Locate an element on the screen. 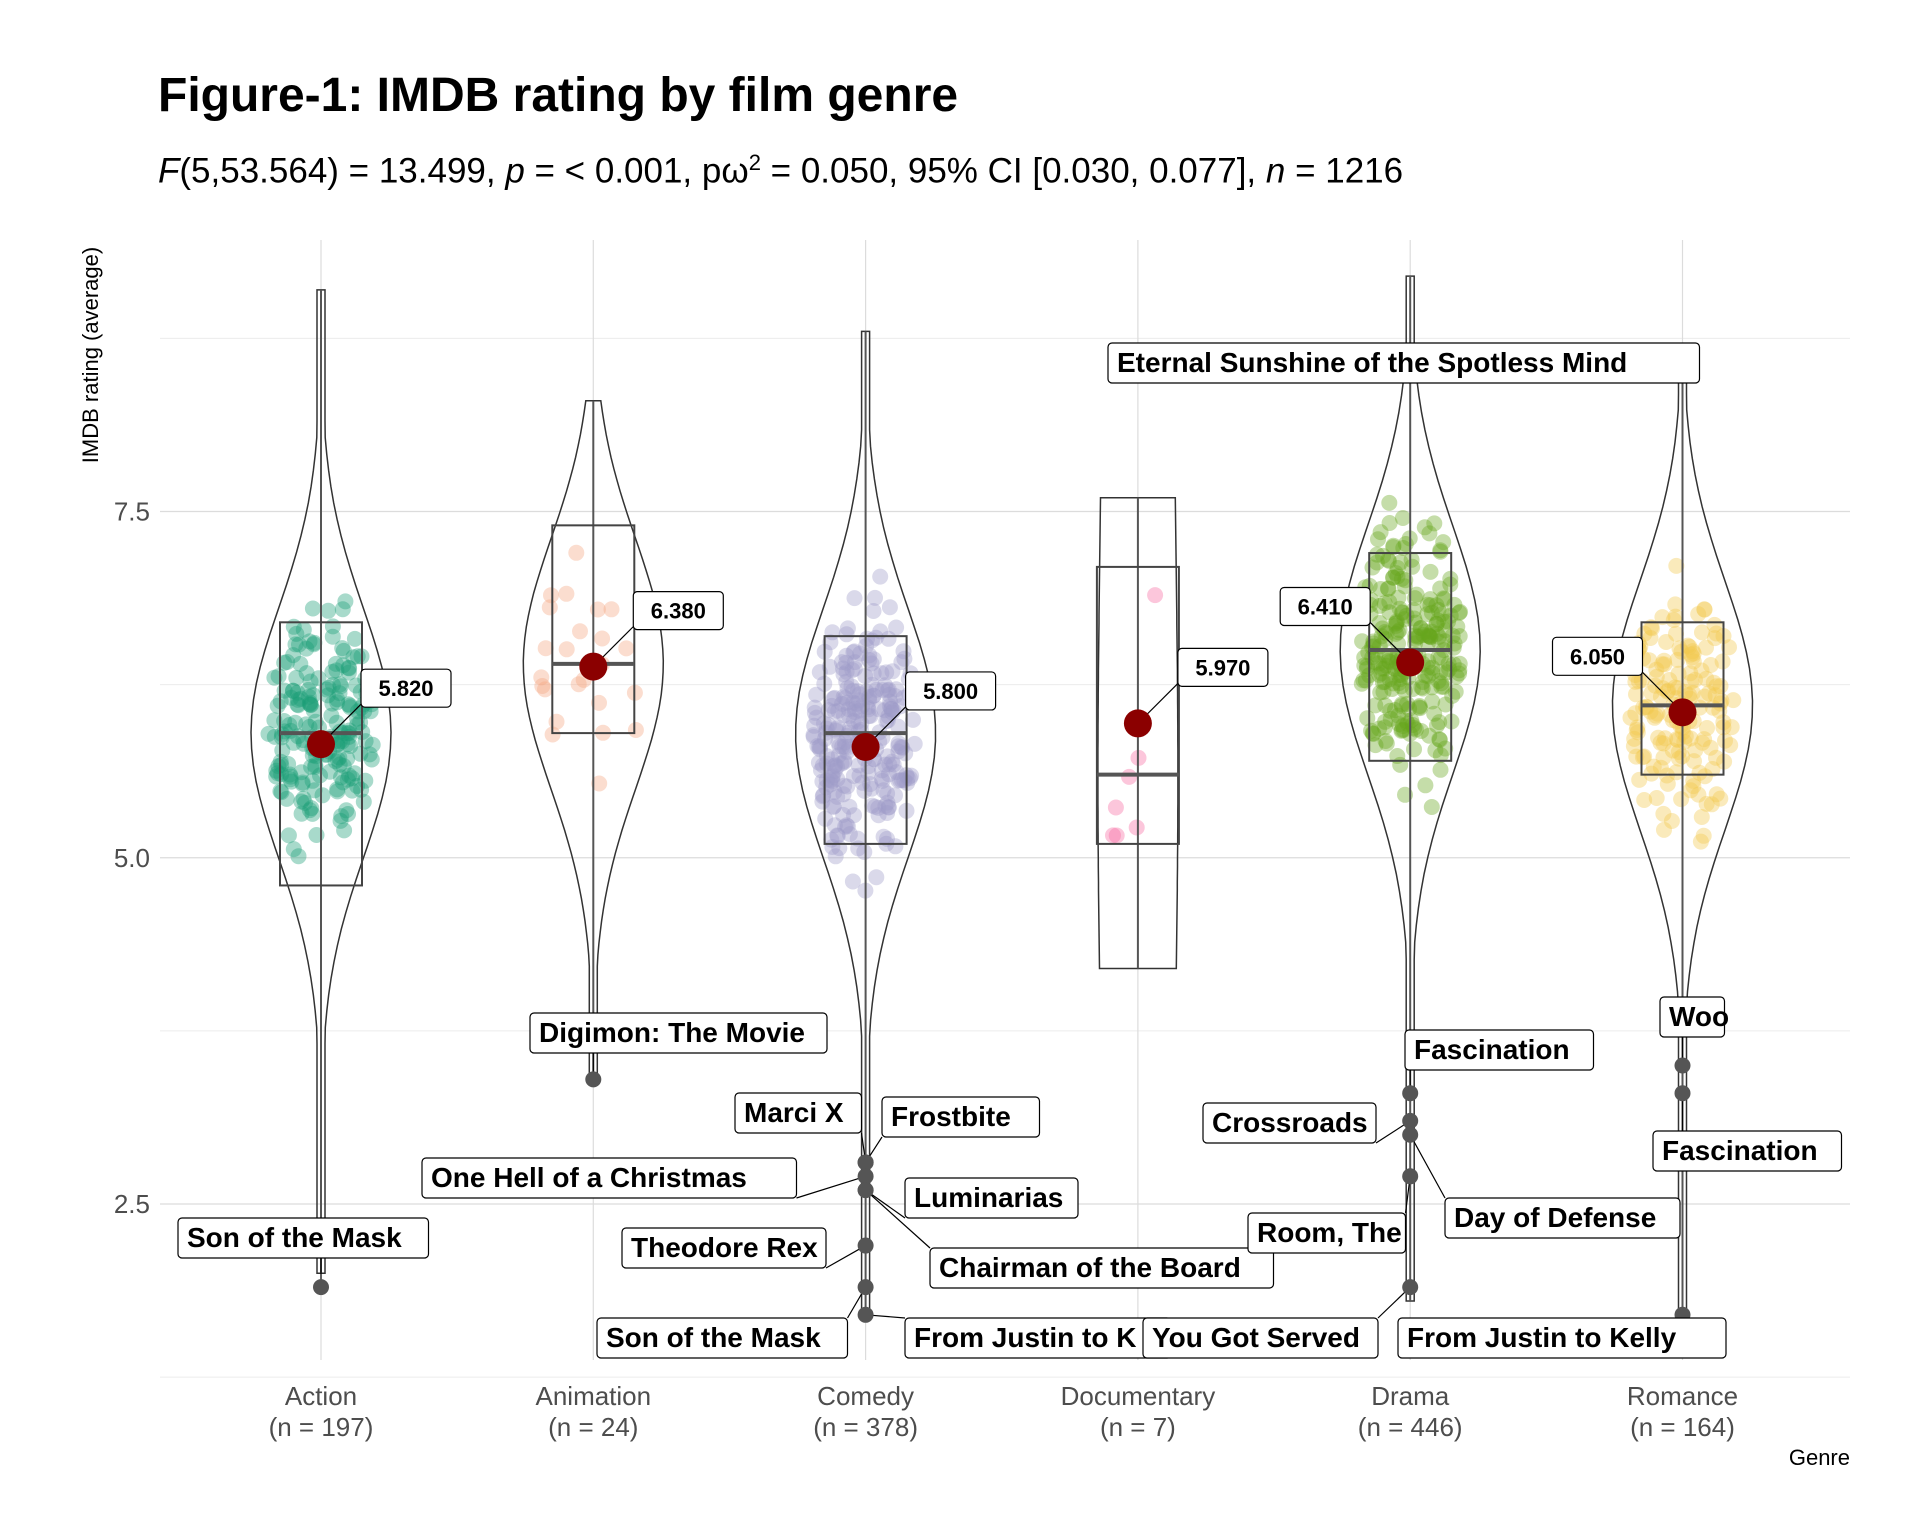 The image size is (1920, 1536). subtitle-f-args: (5,53.564) = 13.499, is located at coordinates (342, 171).